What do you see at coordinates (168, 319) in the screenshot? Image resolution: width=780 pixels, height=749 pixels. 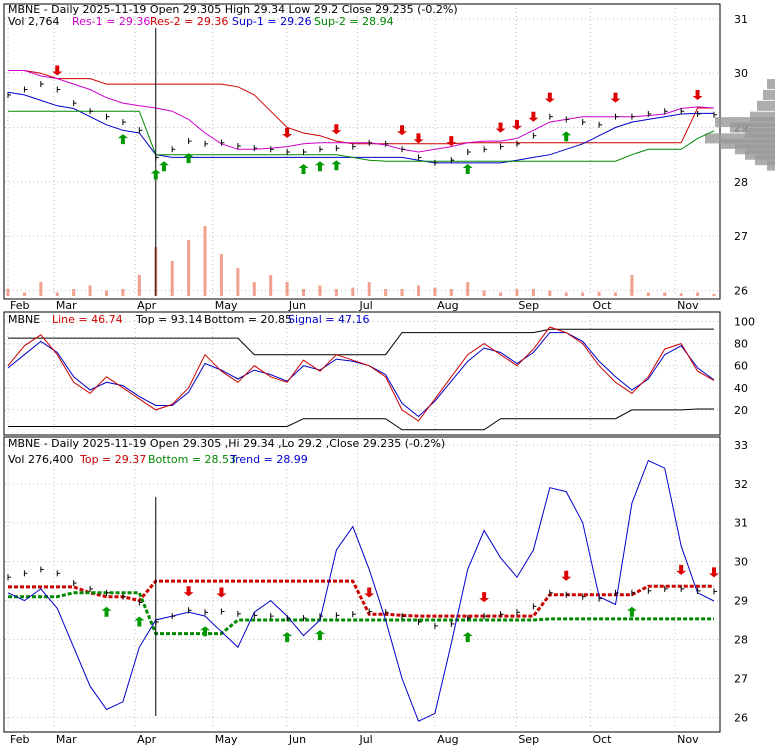 I see `p2-top: Top = 93.14` at bounding box center [168, 319].